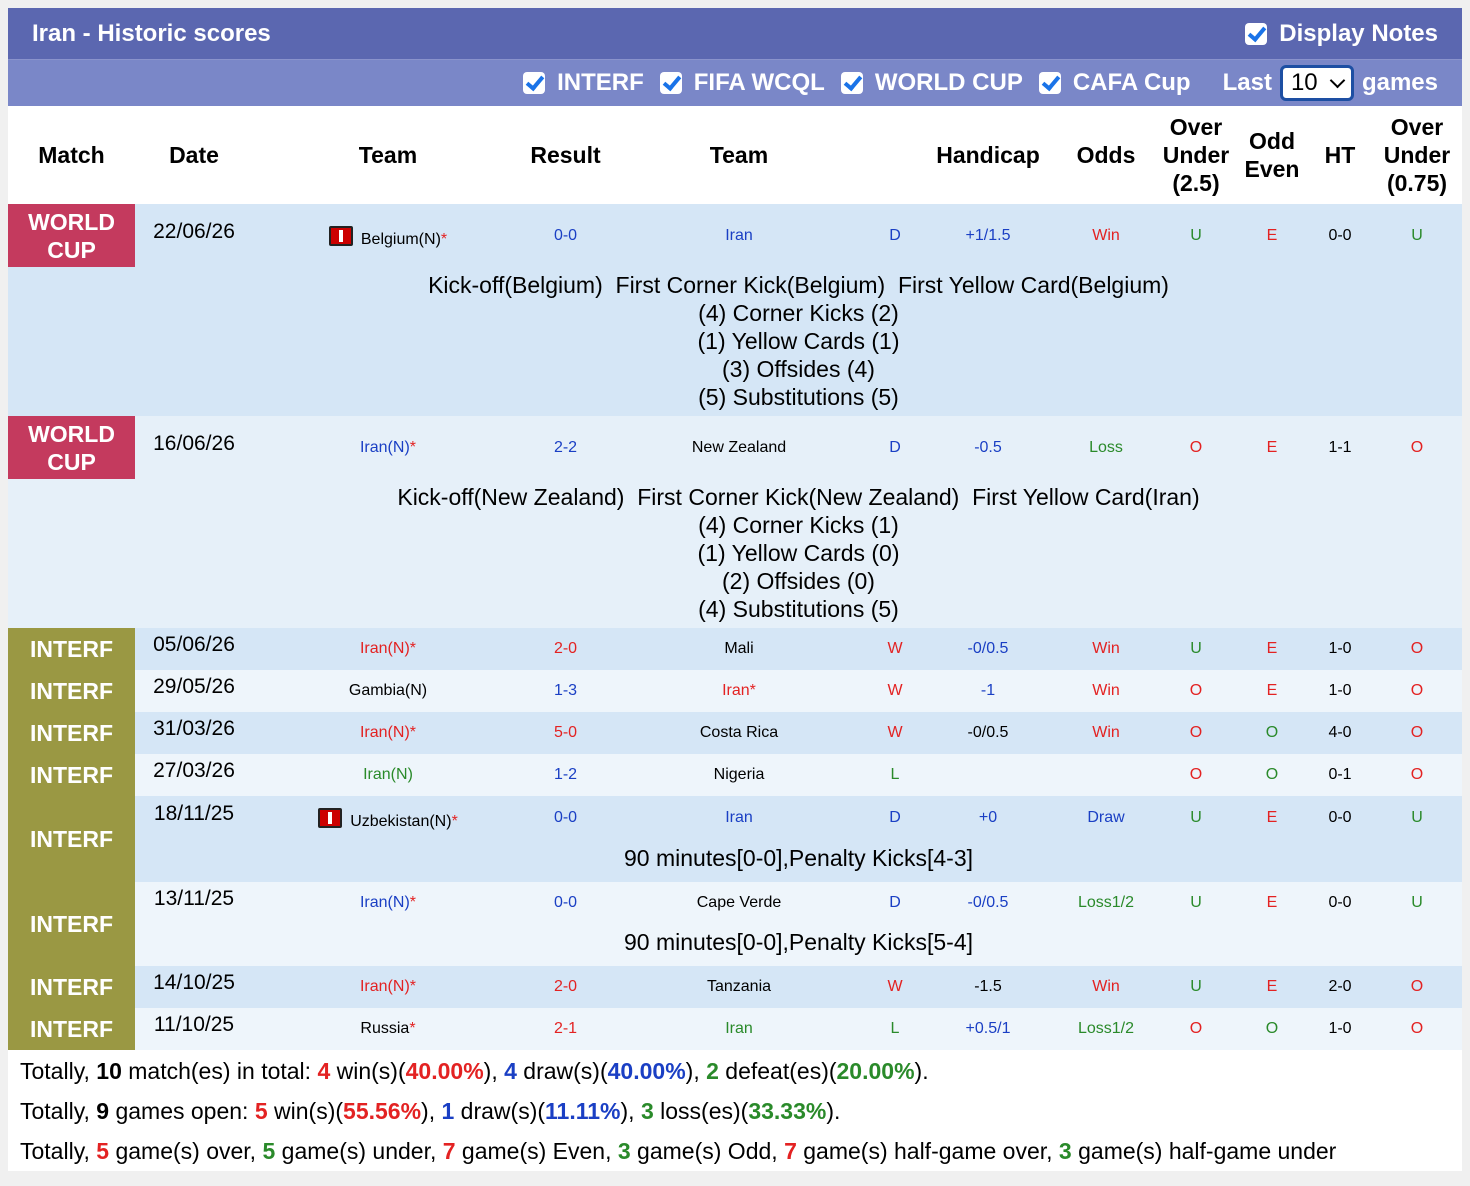  What do you see at coordinates (565, 774) in the screenshot?
I see `match-result: 1-2` at bounding box center [565, 774].